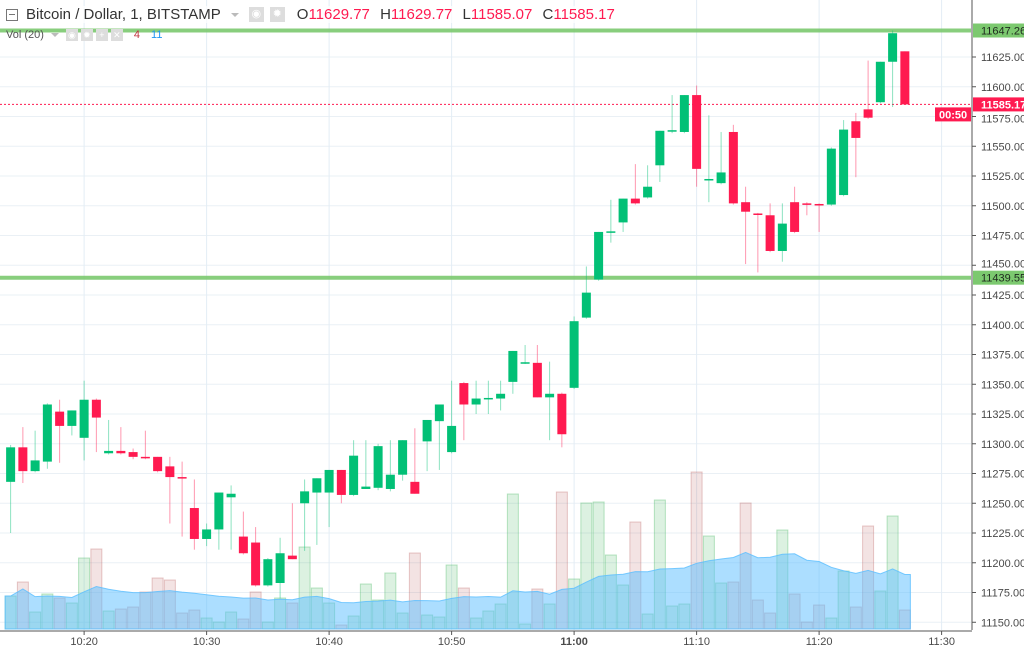 The image size is (1024, 647). I want to click on last-price-label: 11585.17, so click(1002, 105).